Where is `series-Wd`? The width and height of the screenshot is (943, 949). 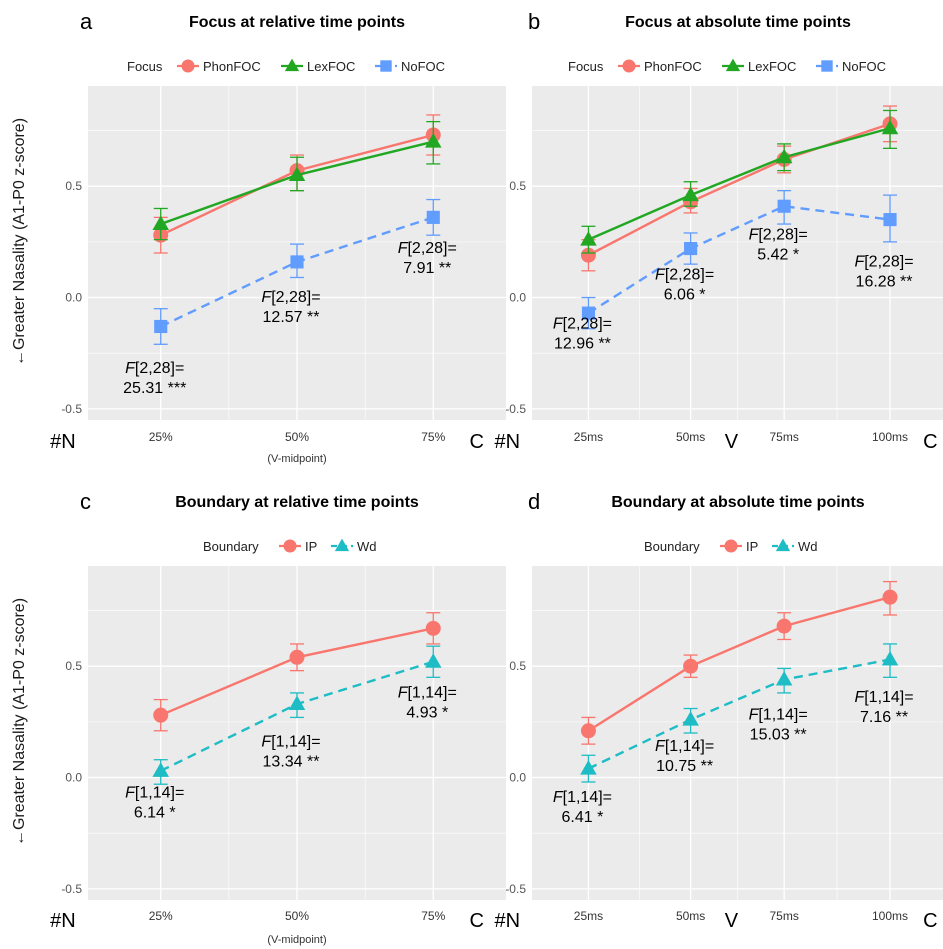 series-Wd is located at coordinates (739, 713).